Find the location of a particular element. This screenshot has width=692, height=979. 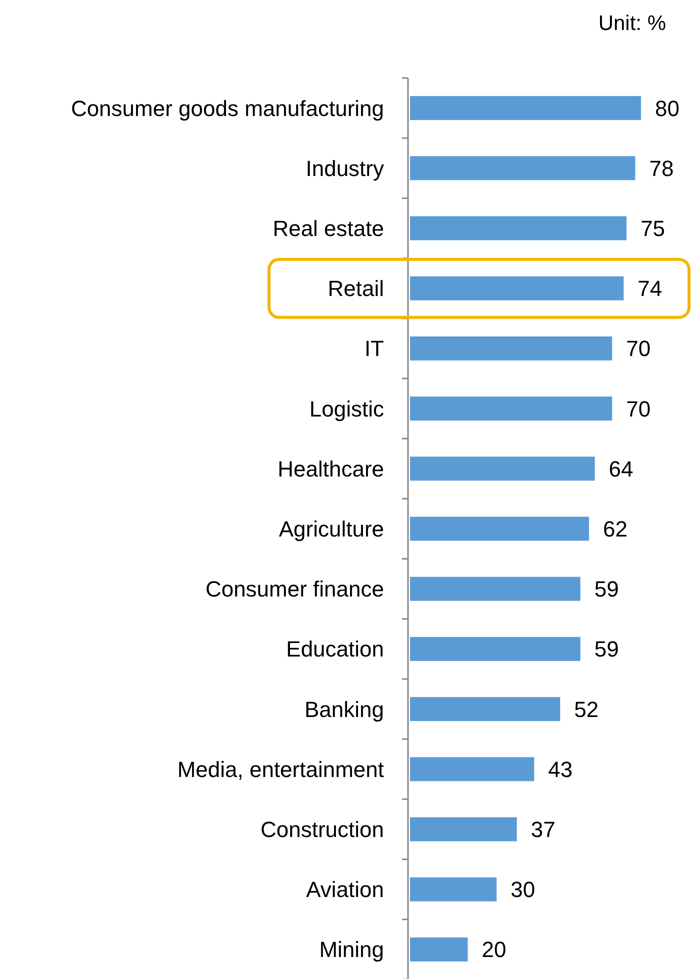

y-tick-label: Mining is located at coordinates (351, 949).